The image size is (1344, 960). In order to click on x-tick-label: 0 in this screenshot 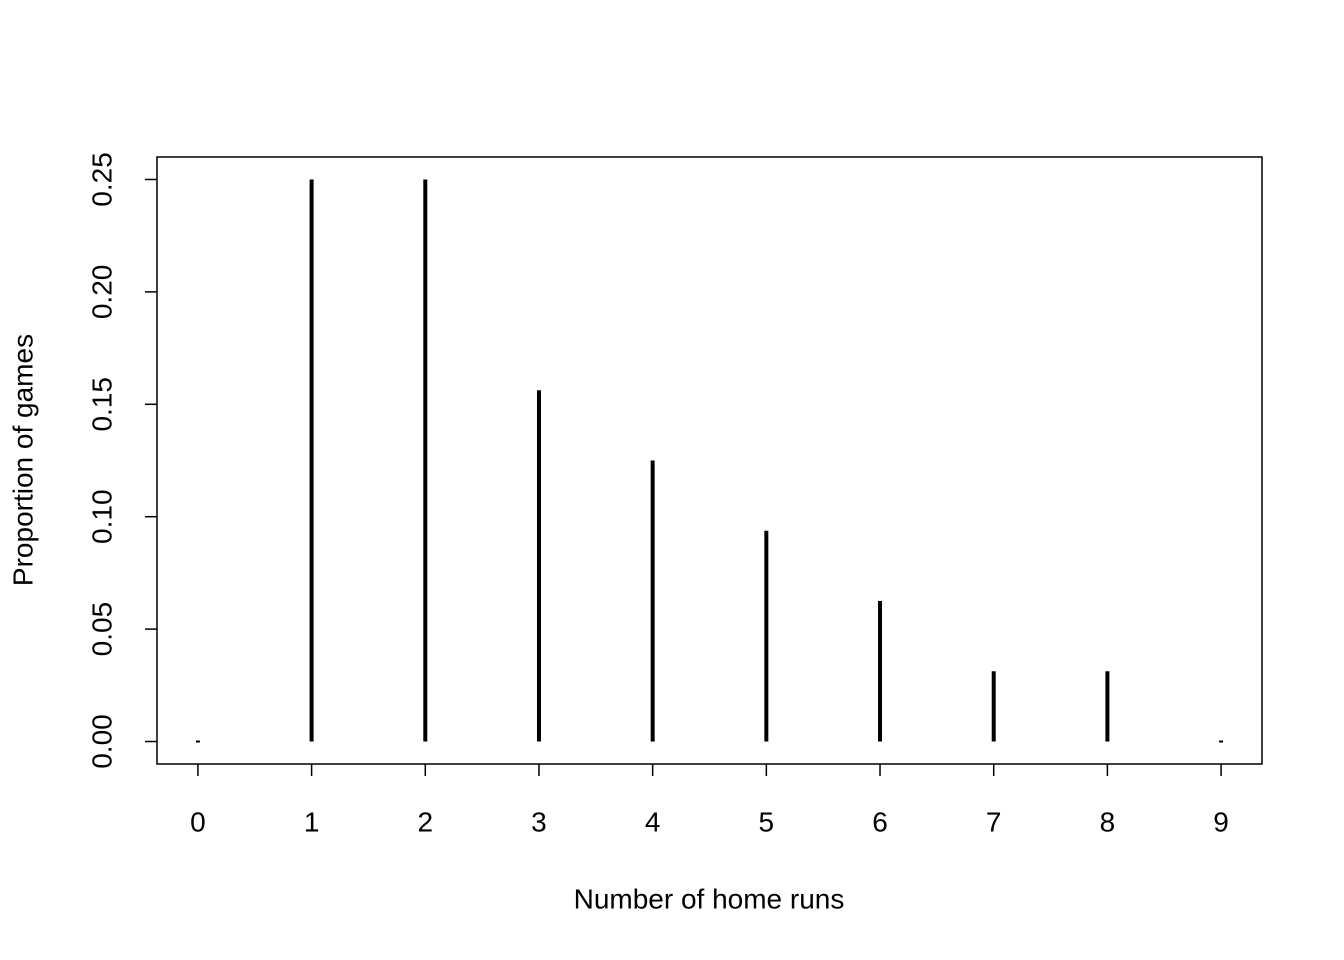, I will do `click(198, 821)`.